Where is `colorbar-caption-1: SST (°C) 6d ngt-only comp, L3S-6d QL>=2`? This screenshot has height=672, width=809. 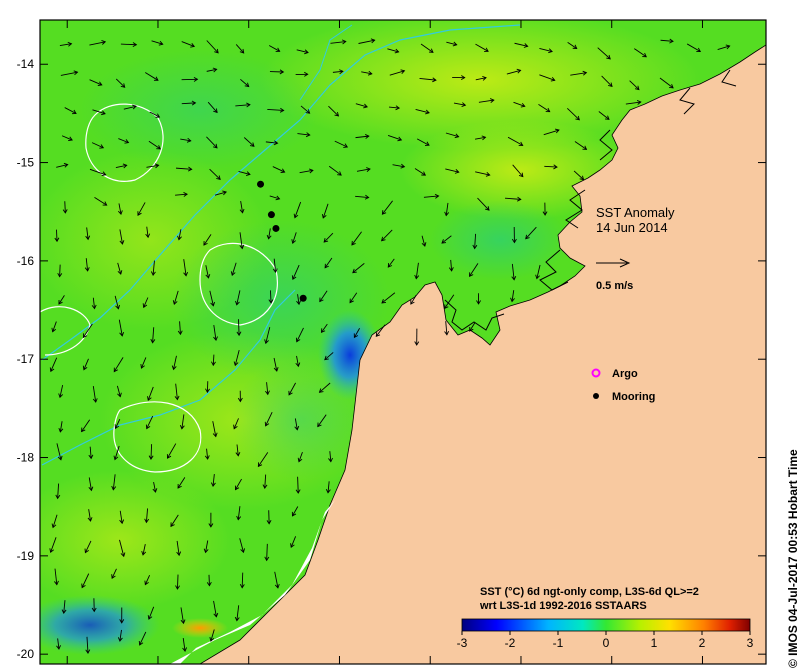 colorbar-caption-1: SST (°C) 6d ngt-only comp, L3S-6d QL>=2 is located at coordinates (589, 592).